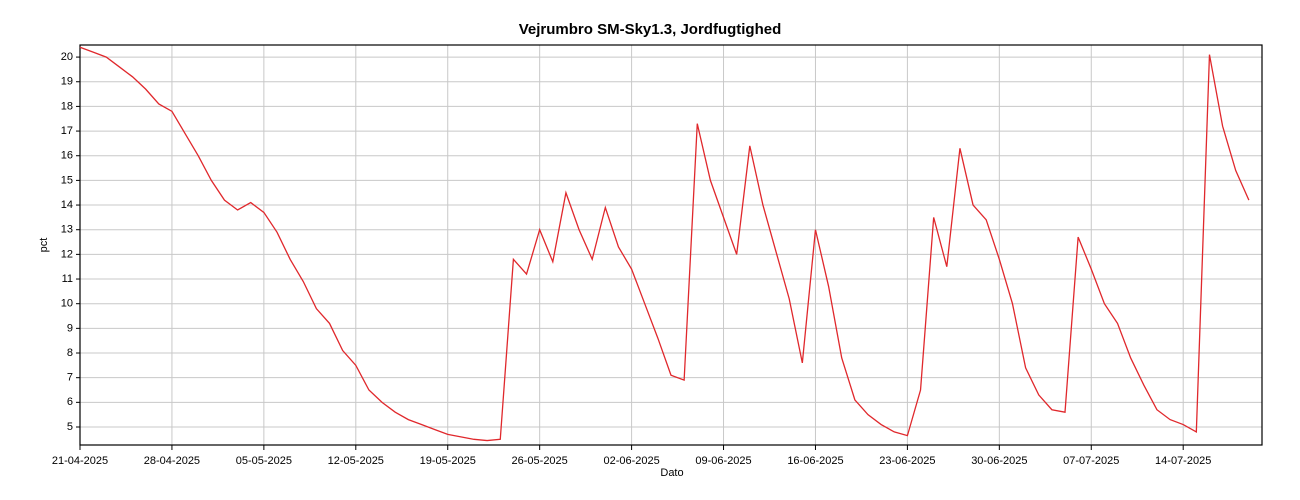  I want to click on y-tick-label: 8, so click(70, 353).